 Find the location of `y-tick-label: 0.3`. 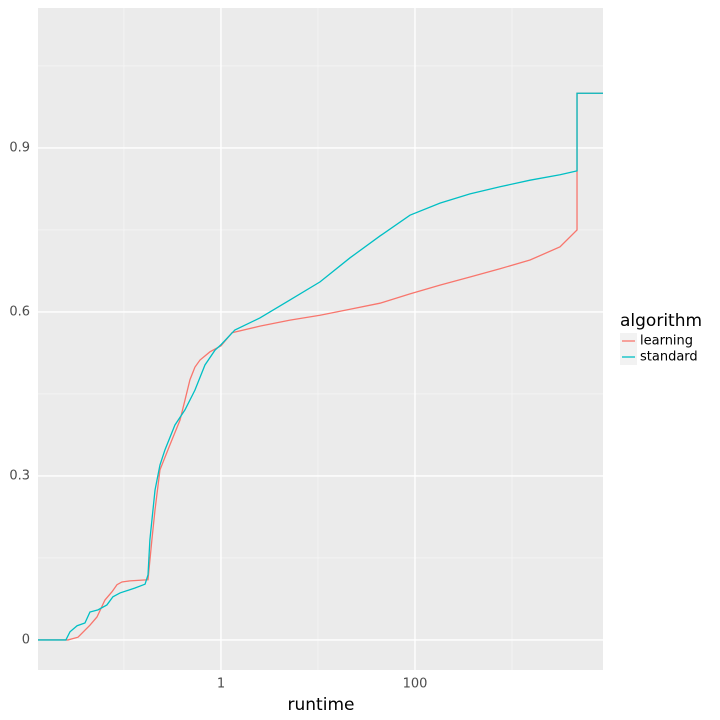

y-tick-label: 0.3 is located at coordinates (19, 475).